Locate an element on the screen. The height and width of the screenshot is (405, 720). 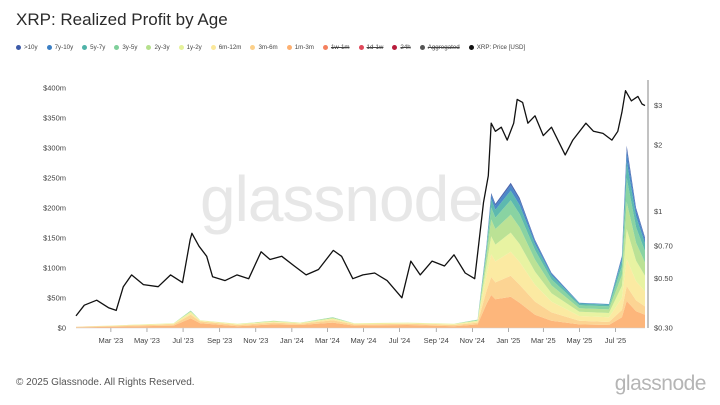
legend-item: 3m-6m is located at coordinates (264, 47).